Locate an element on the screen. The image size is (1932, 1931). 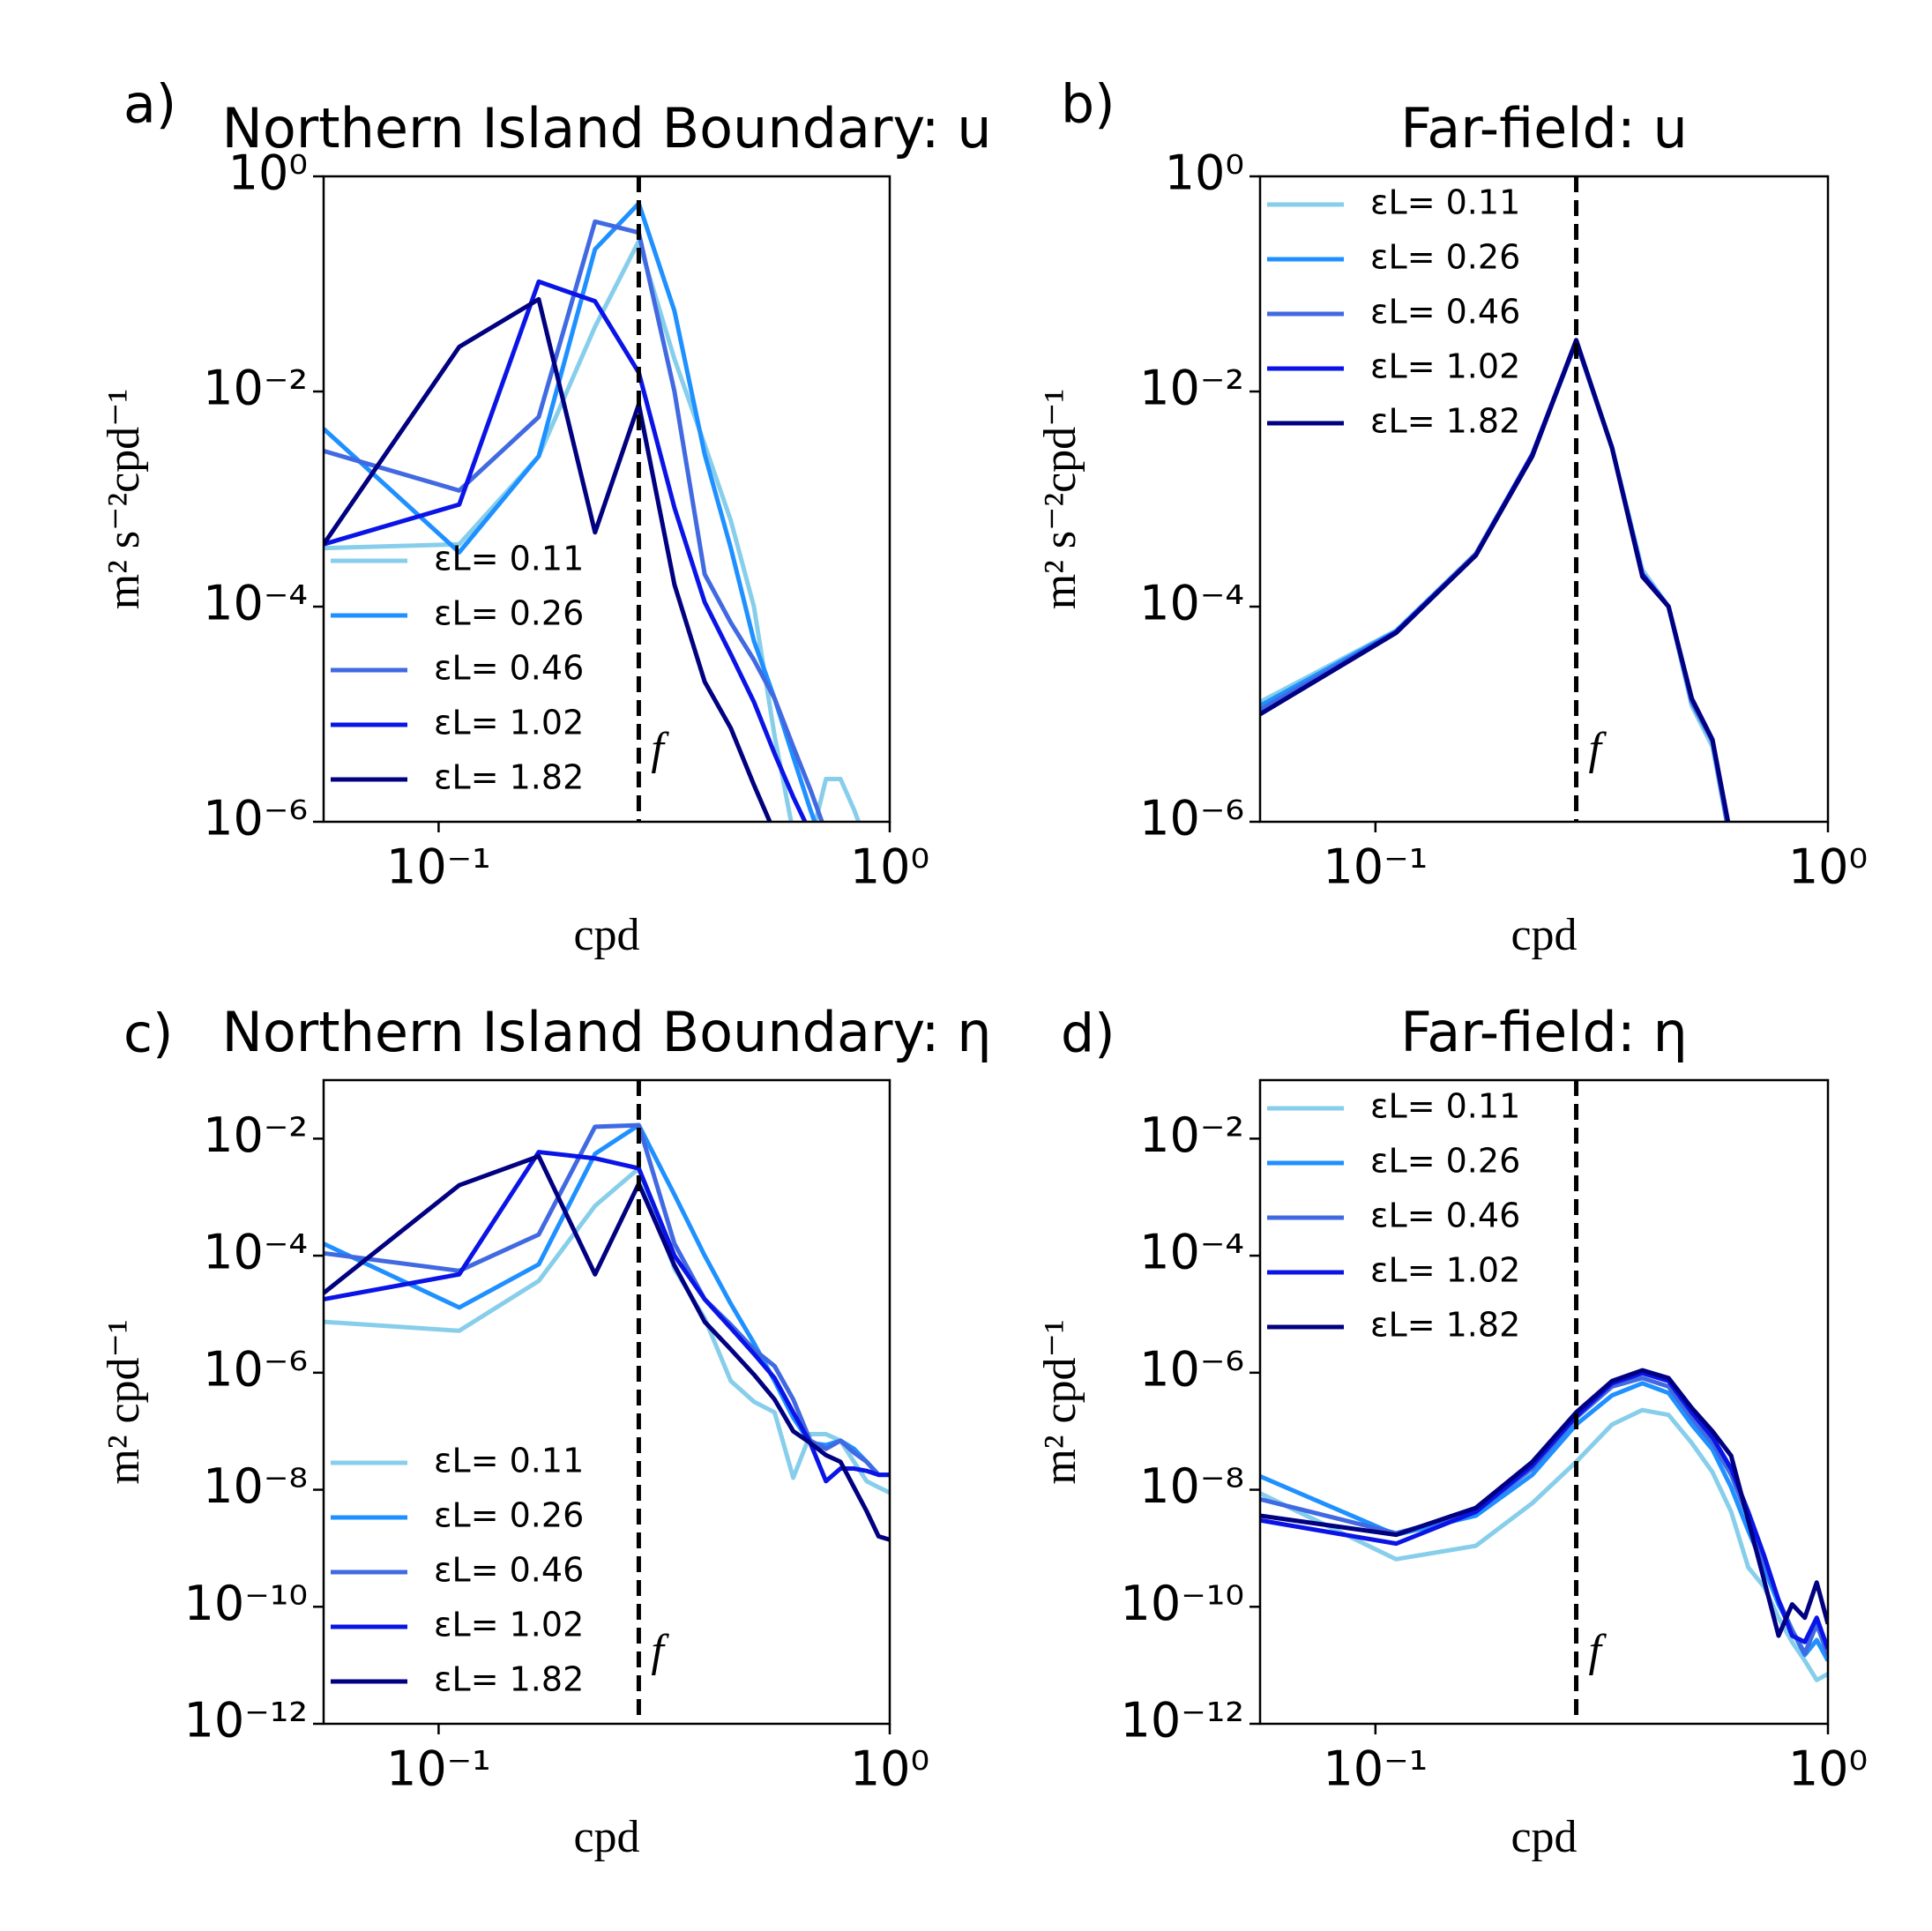
chart-title: Northern Island Boundary: u is located at coordinates (606, 128).